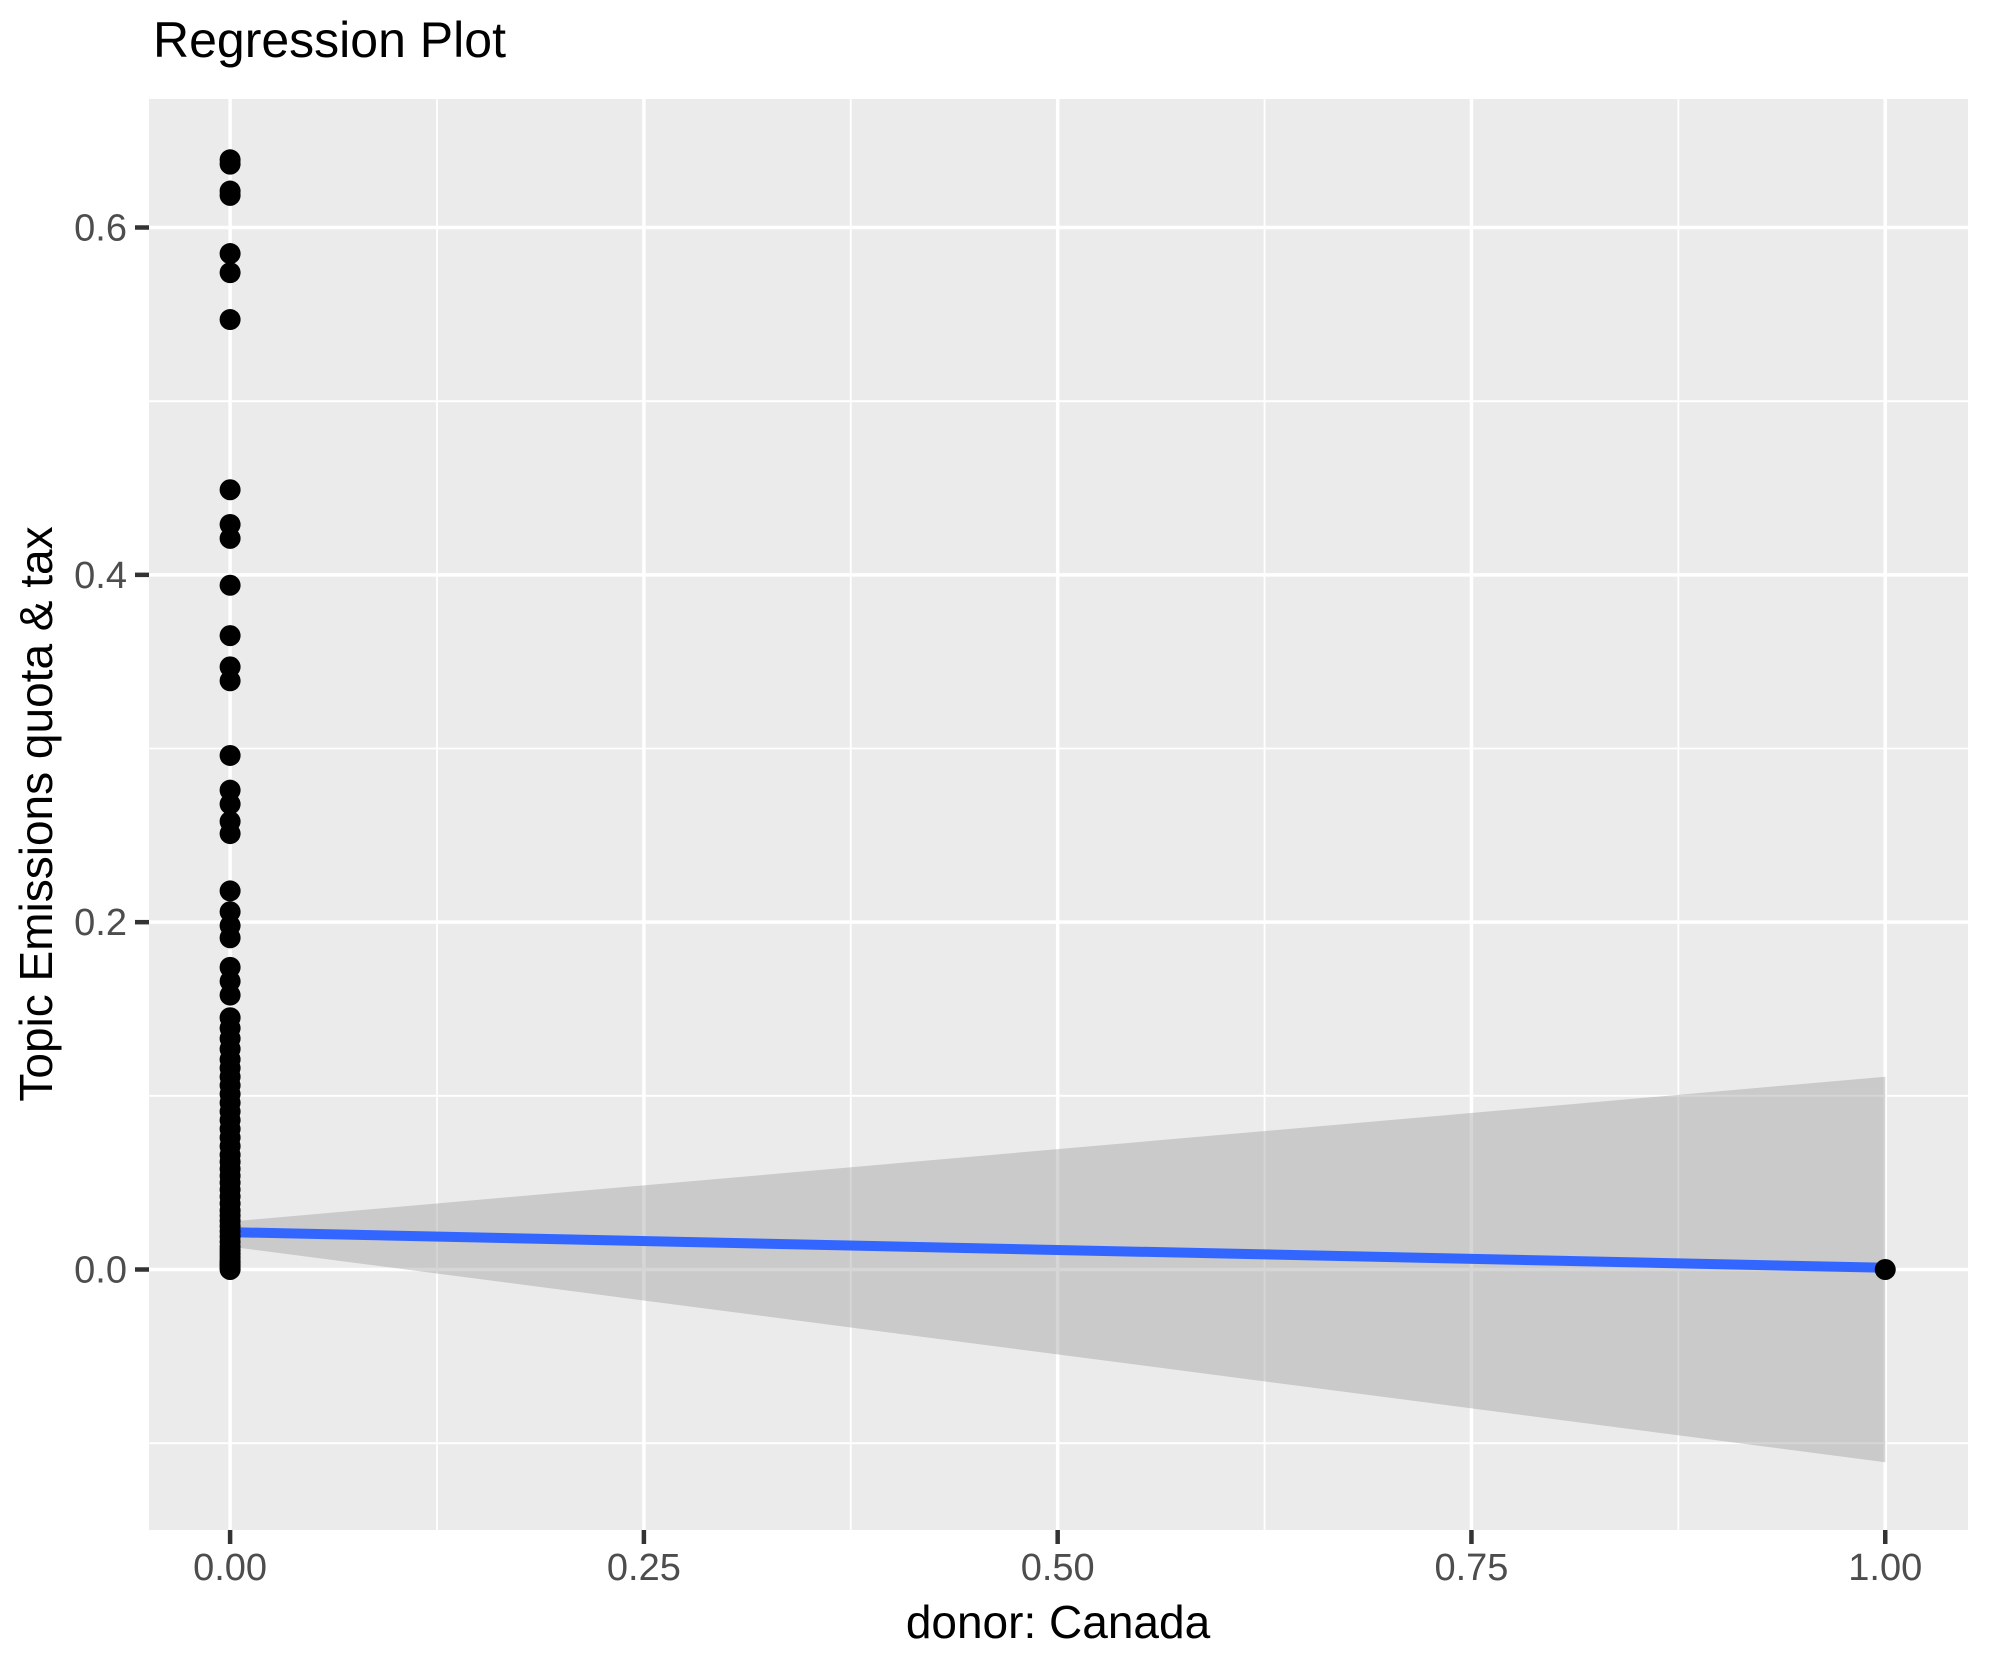 The image size is (1990, 1665). I want to click on x-tick-label: 1.00, so click(1885, 1568).